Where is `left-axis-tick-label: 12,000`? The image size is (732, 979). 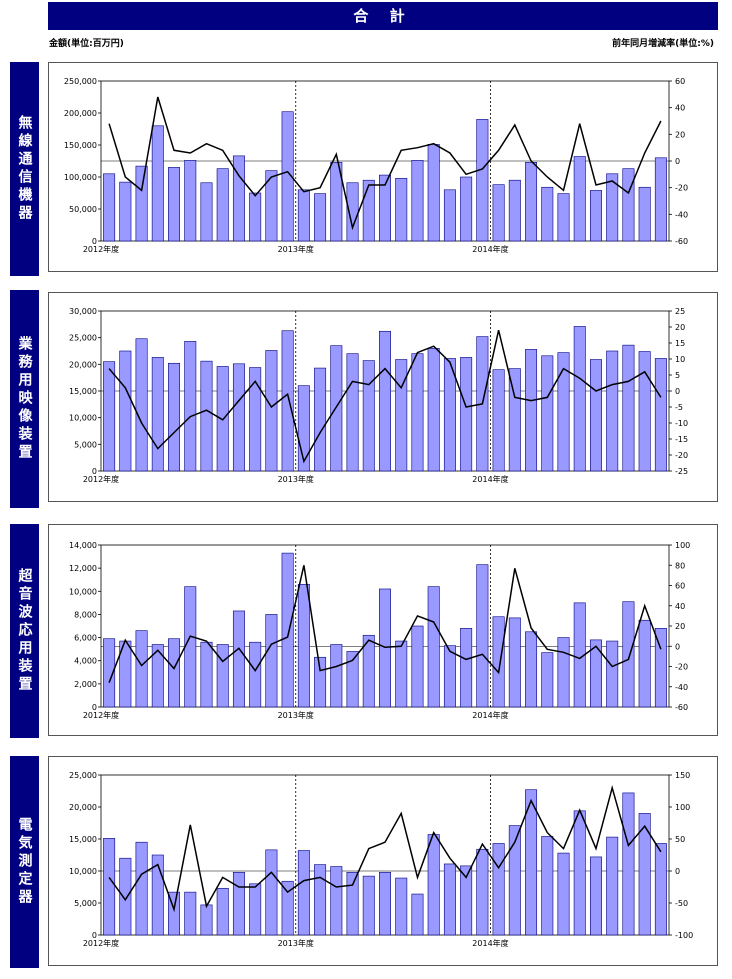 left-axis-tick-label: 12,000 is located at coordinates (83, 568).